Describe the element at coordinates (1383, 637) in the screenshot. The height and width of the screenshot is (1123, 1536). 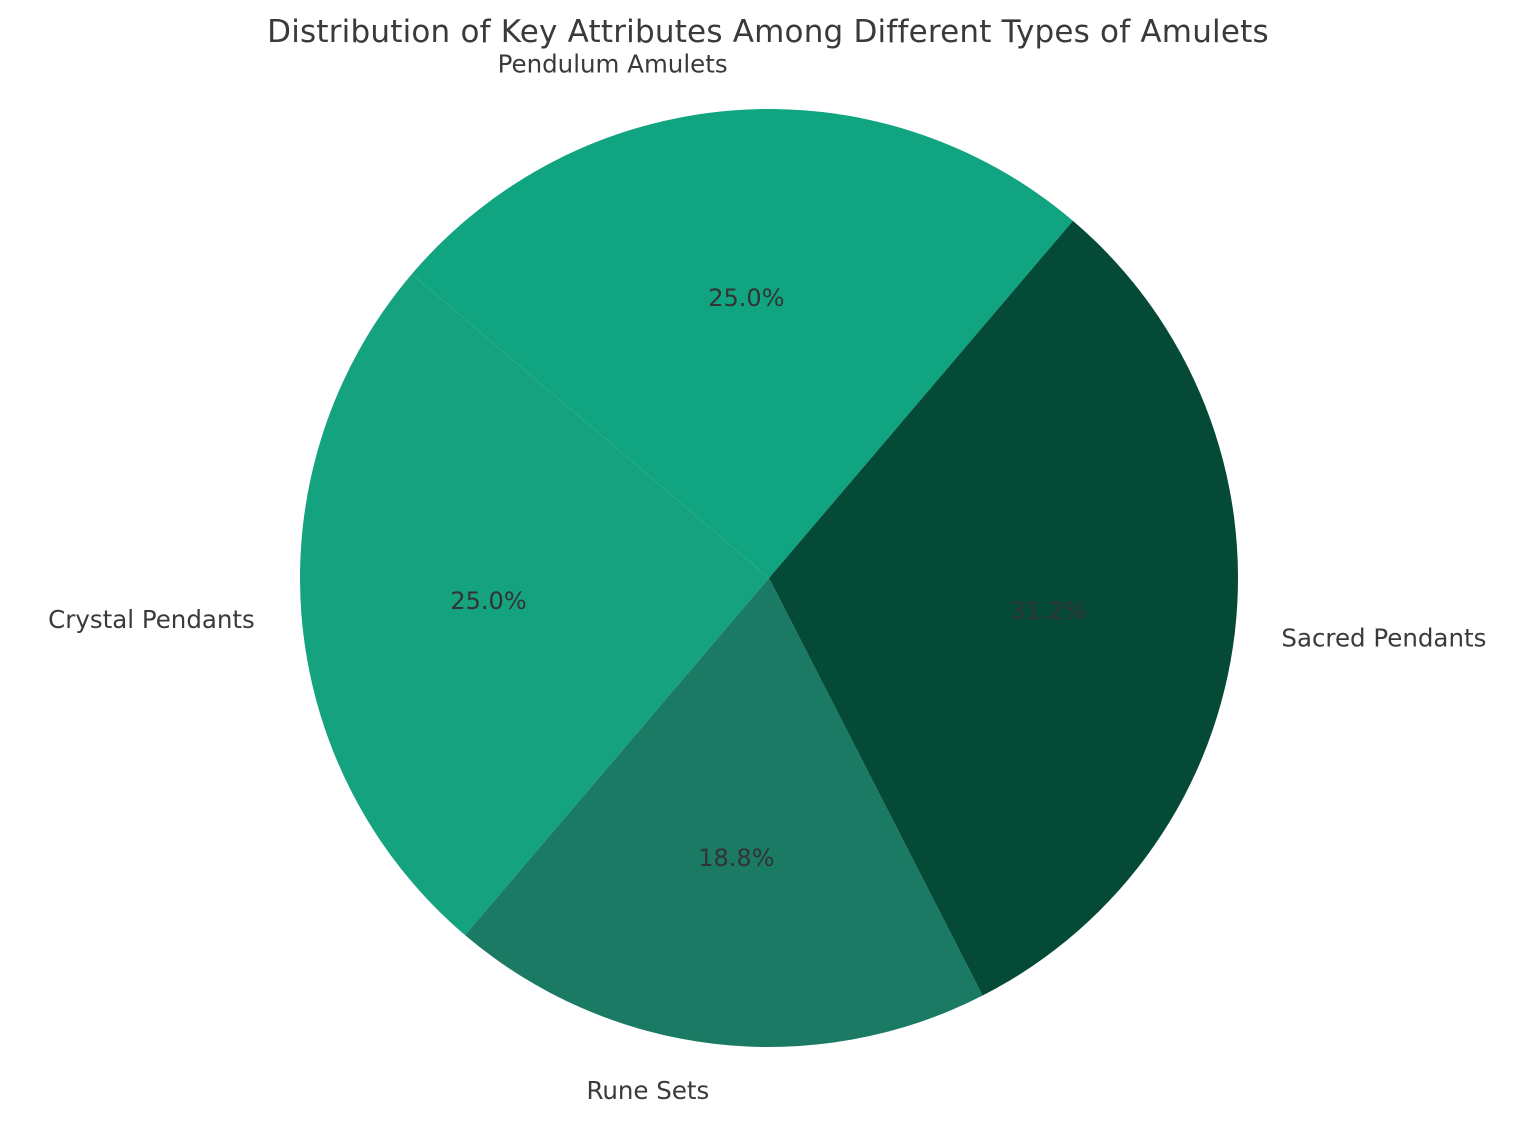
I see `slice-label-sacred-pendants: Sacred Pendants` at that location.